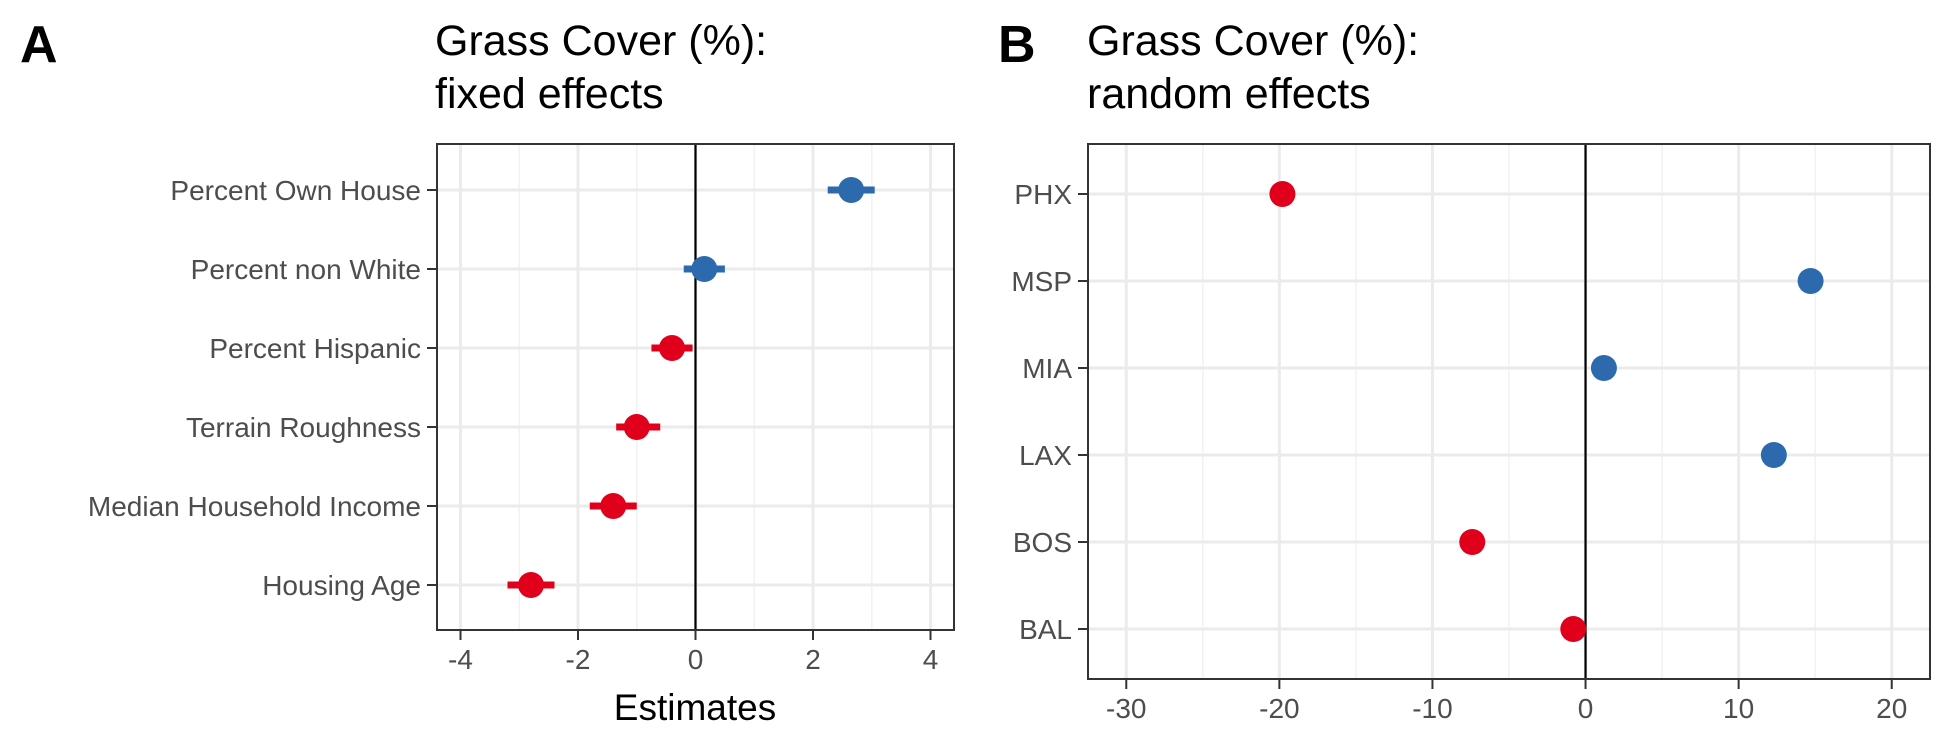 This screenshot has height=750, width=1950. Describe the element at coordinates (1047, 368) in the screenshot. I see `panel-b-y-tick-label: MIA` at that location.